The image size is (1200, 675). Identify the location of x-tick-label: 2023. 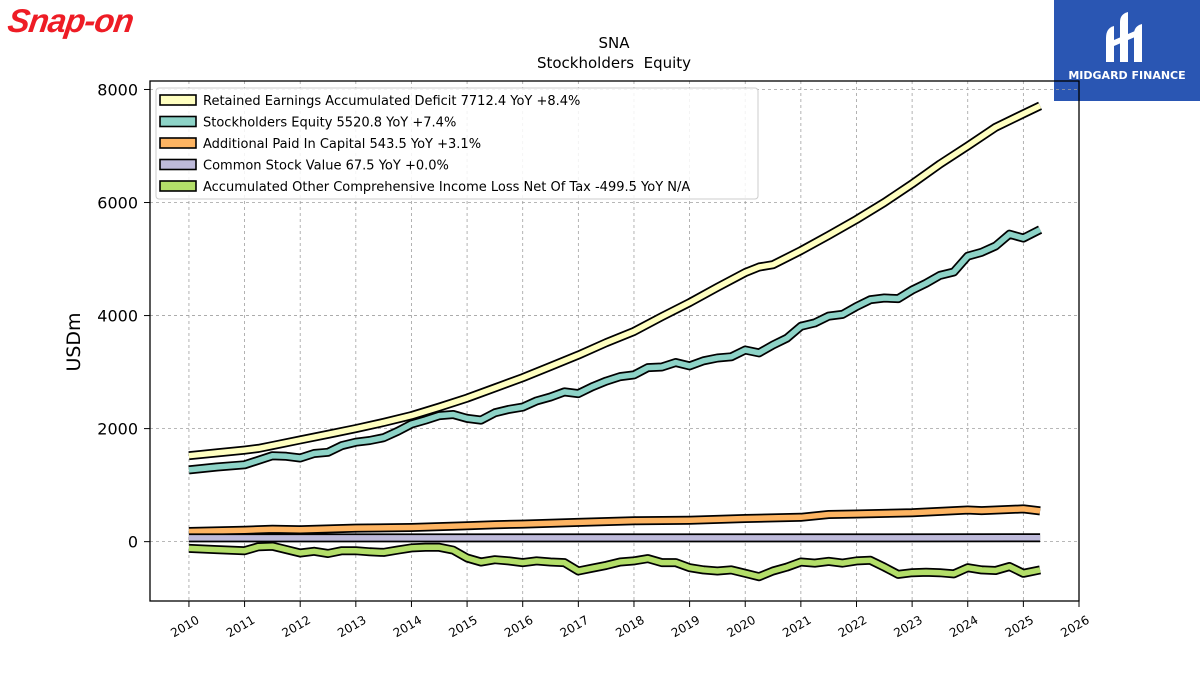
(907, 626).